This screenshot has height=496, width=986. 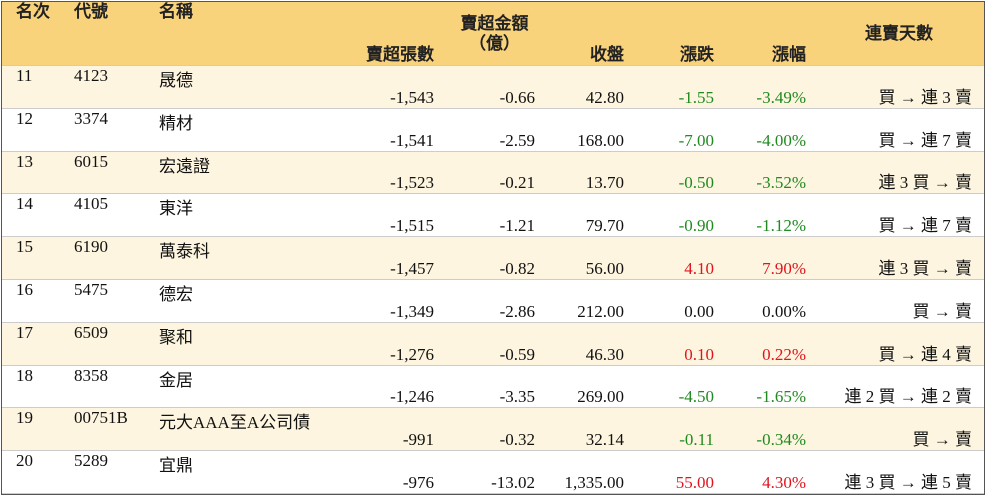 I want to click on cell-text: 1,335.00, so click(x=594, y=482).